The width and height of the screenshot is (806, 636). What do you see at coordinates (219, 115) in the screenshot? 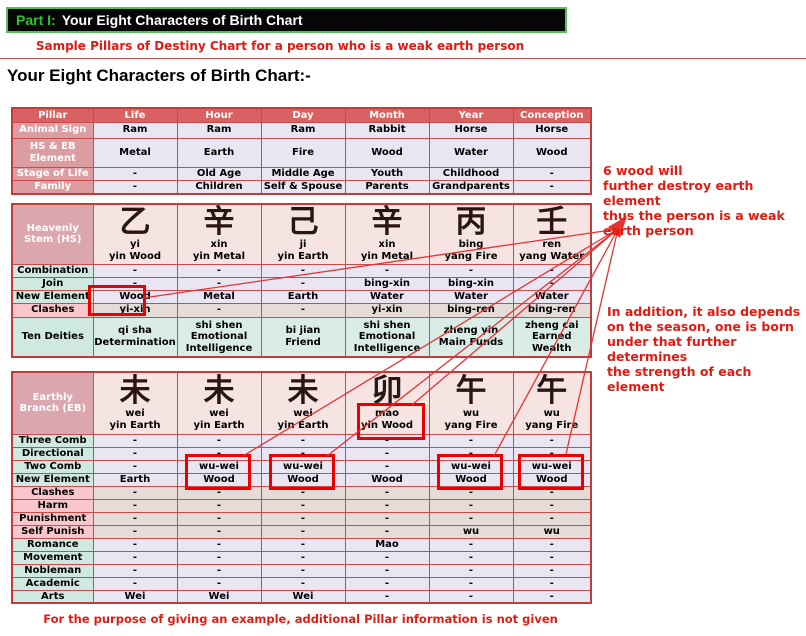
I see `column-header: Hour` at bounding box center [219, 115].